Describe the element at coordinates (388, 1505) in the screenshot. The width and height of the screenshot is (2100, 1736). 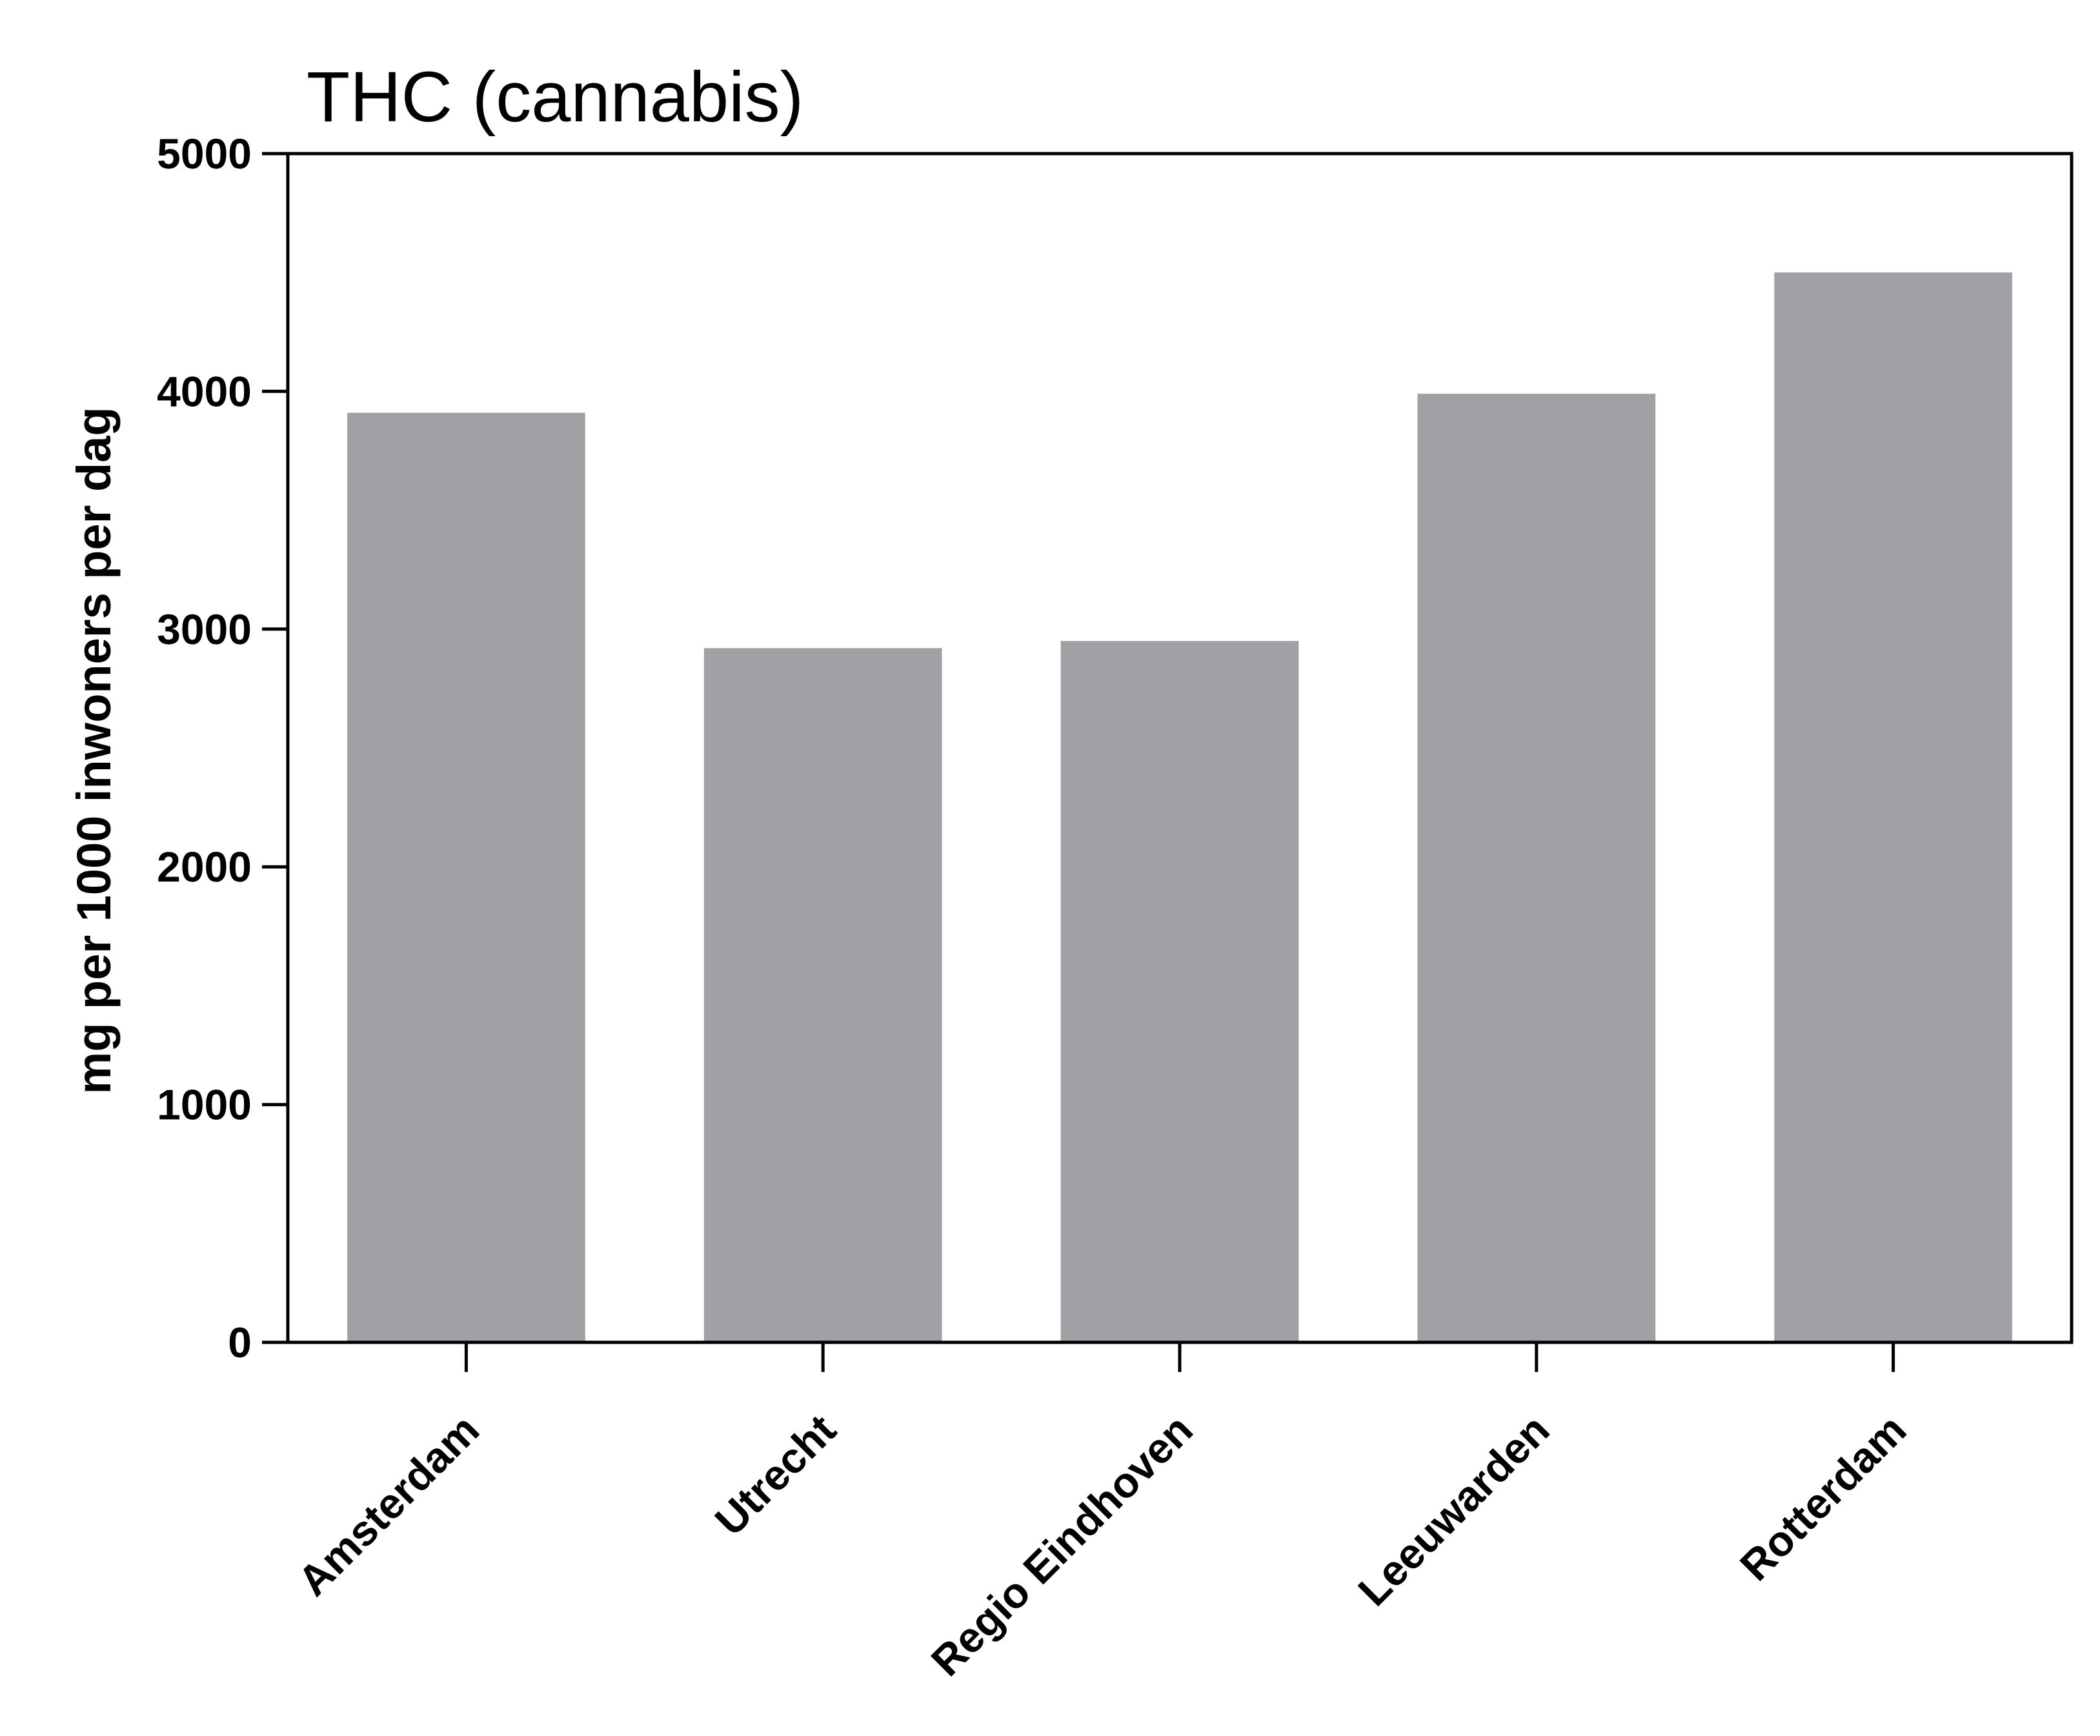
I see `x-tick-label: Amsterdam` at that location.